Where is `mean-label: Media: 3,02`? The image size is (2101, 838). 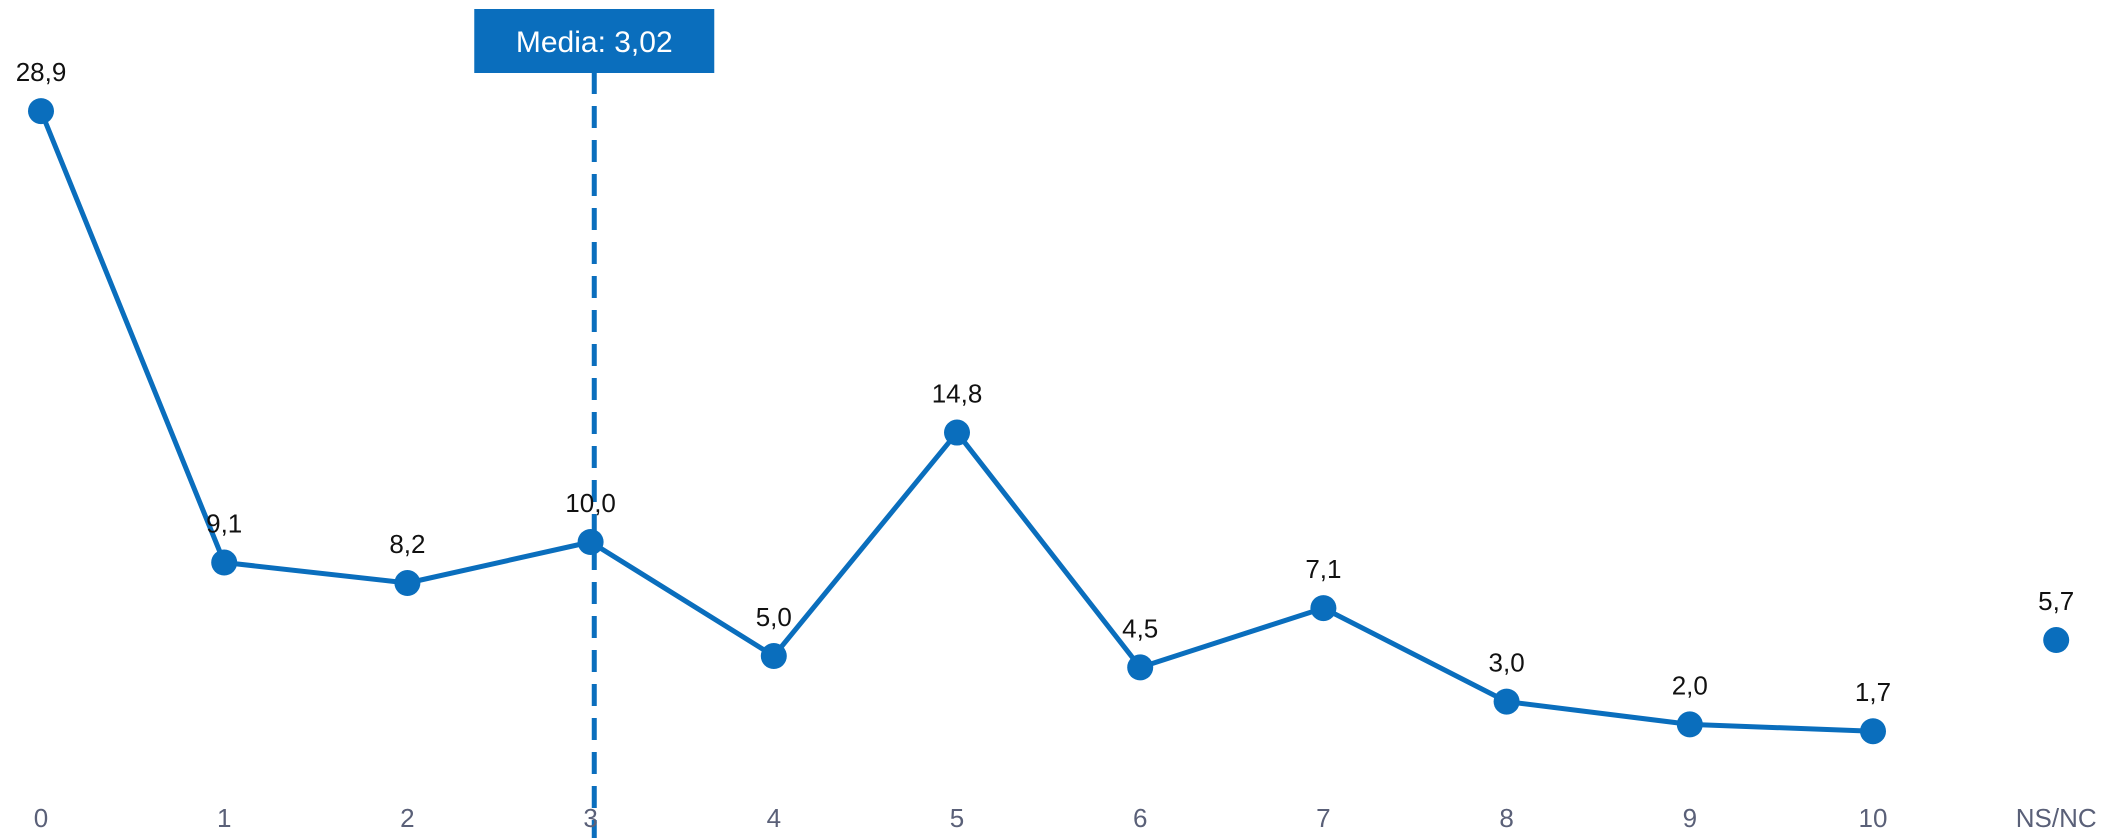 mean-label: Media: 3,02 is located at coordinates (594, 42).